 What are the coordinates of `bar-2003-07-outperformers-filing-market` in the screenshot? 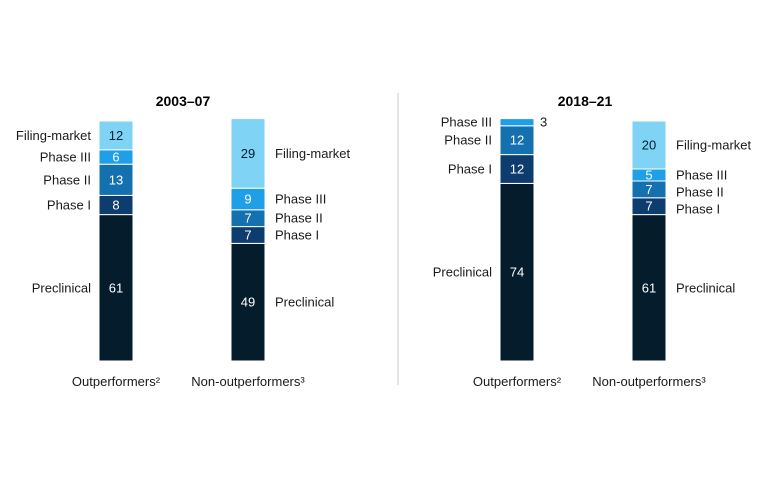 It's located at (116, 135).